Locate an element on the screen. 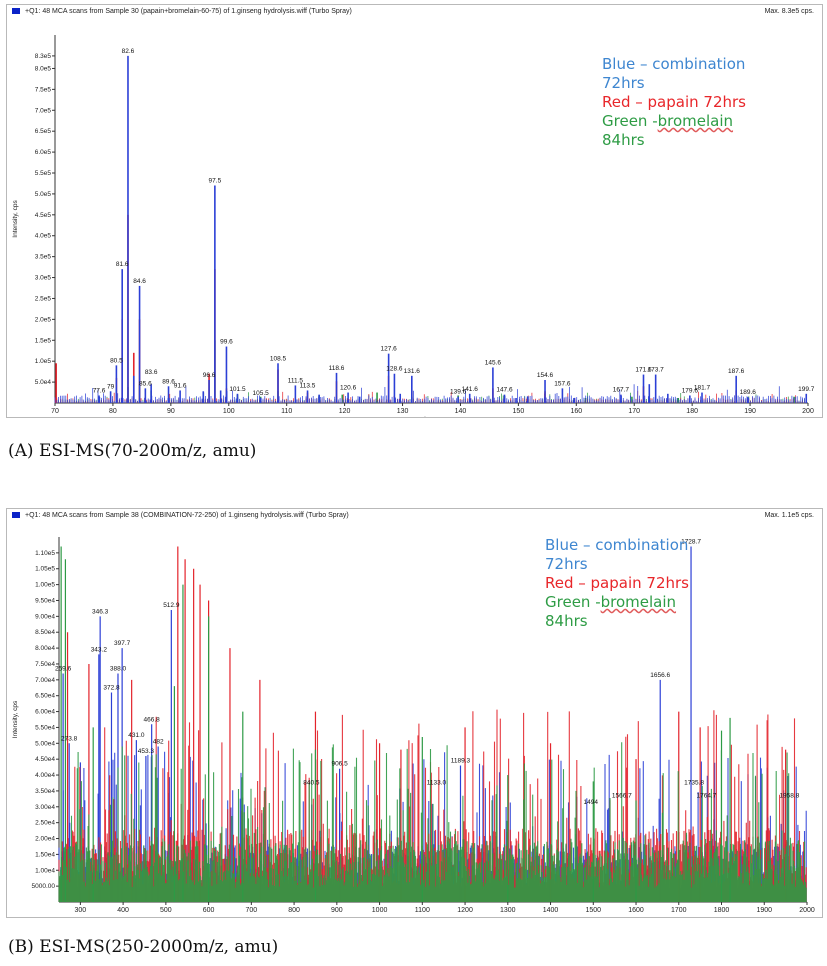  legend-a-green-duration: 84hrs is located at coordinates (623, 140).